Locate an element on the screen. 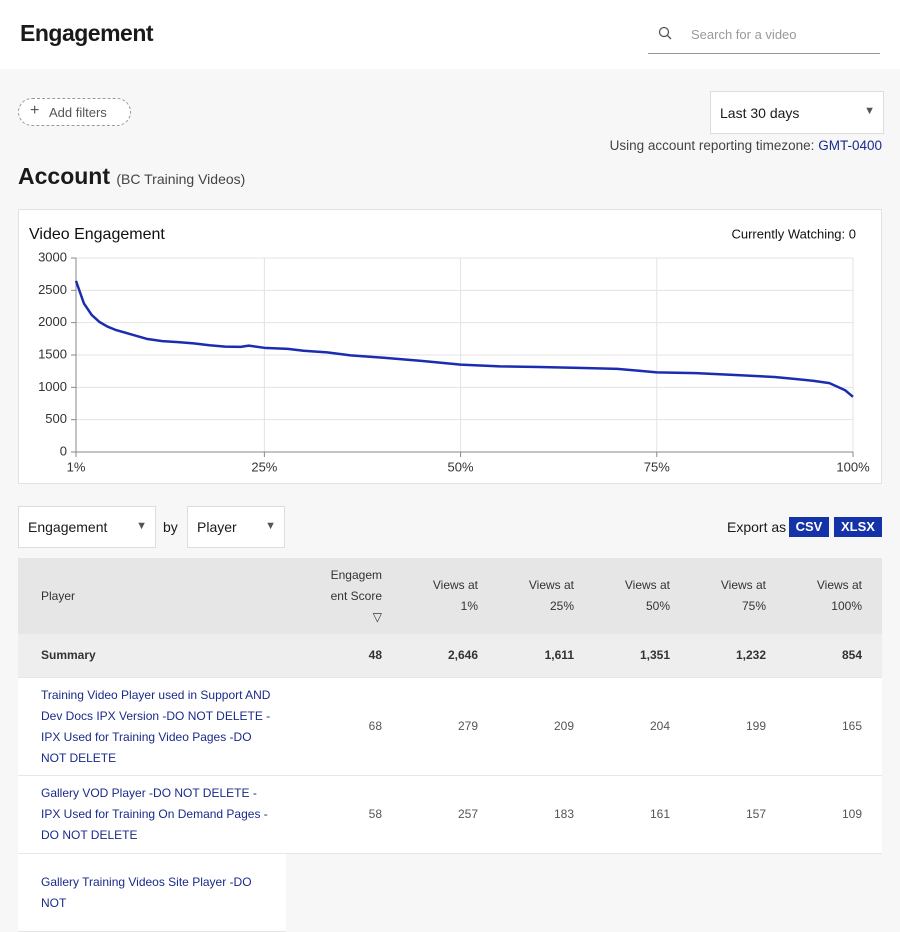  value-cell: 199 is located at coordinates (718, 726).